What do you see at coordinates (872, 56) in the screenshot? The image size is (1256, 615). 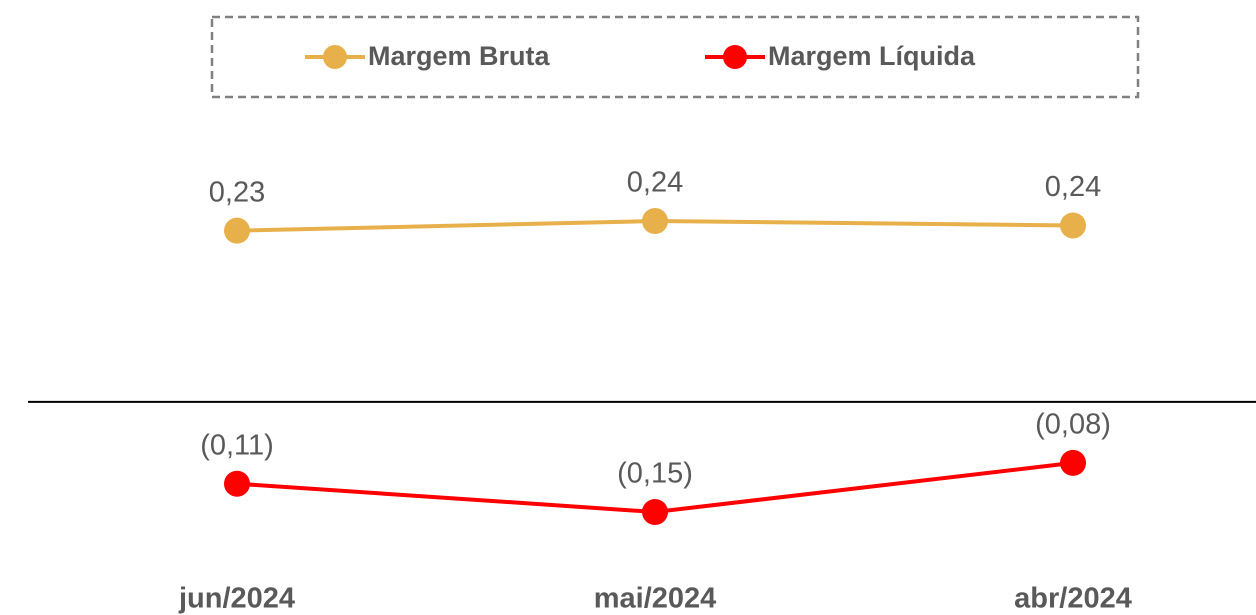 I see `legend-label: Margem Líquida` at bounding box center [872, 56].